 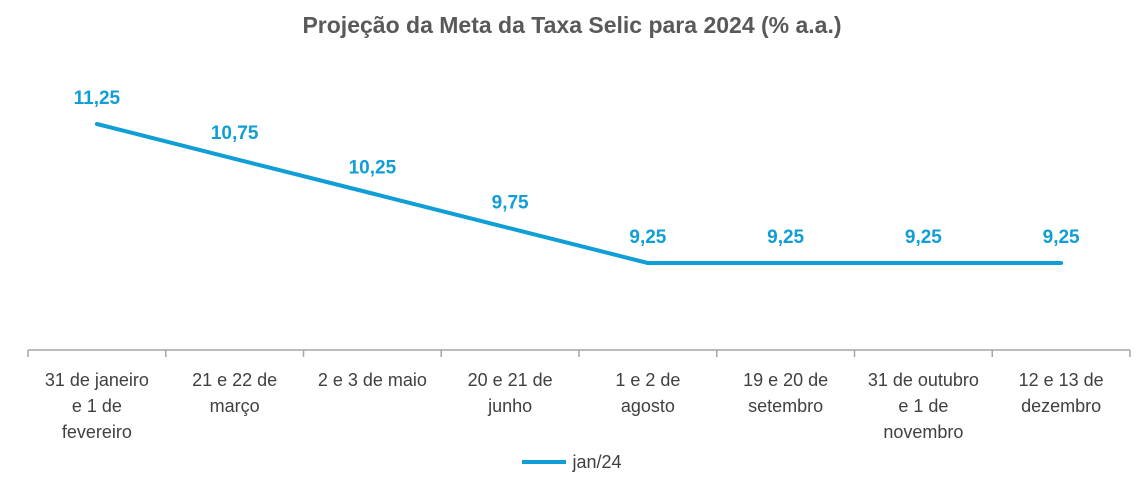 I want to click on x-tick-label: 31 de janeiro e 1 de fevereiro, so click(x=96, y=406).